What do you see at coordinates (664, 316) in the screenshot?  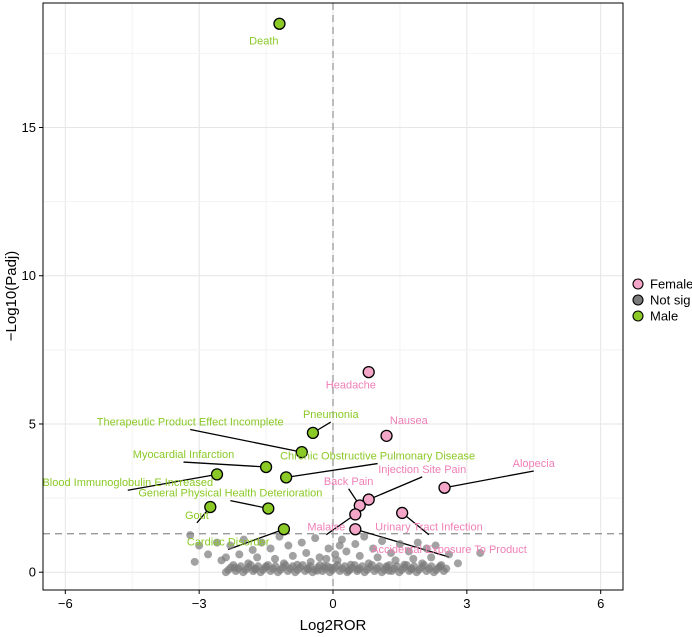 I see `legend-label: Male` at bounding box center [664, 316].